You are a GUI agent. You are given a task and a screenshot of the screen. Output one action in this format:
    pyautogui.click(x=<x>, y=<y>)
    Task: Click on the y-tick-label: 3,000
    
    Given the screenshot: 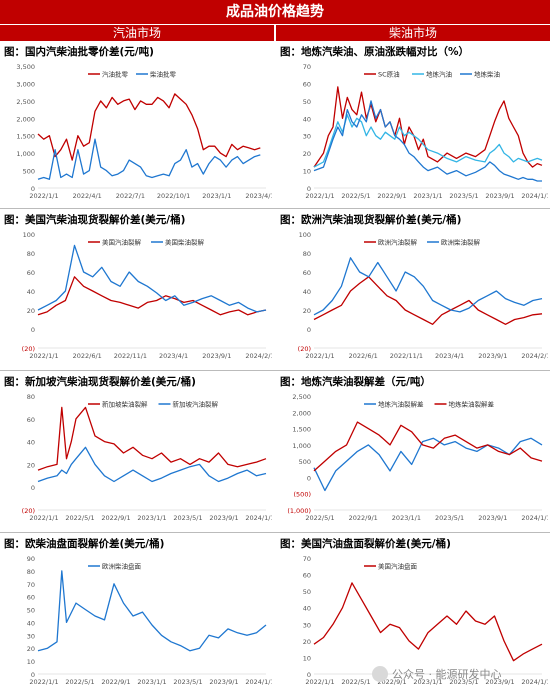 What is the action you would take?
    pyautogui.click(x=25, y=84)
    